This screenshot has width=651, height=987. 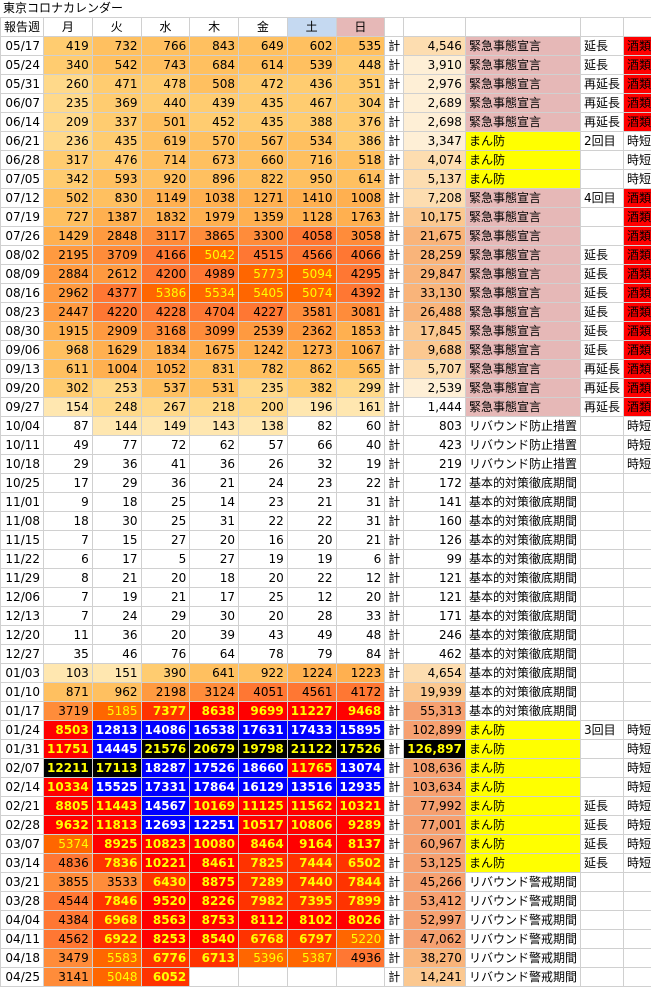 What do you see at coordinates (165, 141) in the screenshot?
I see `daily-count: 619` at bounding box center [165, 141].